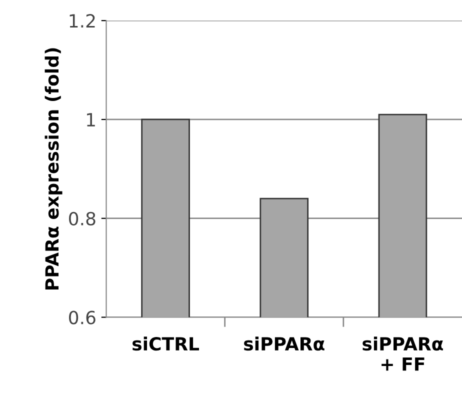 Image resolution: width=462 pixels, height=412 pixels. What do you see at coordinates (82, 219) in the screenshot?
I see `y-tick-label: 0.8` at bounding box center [82, 219].